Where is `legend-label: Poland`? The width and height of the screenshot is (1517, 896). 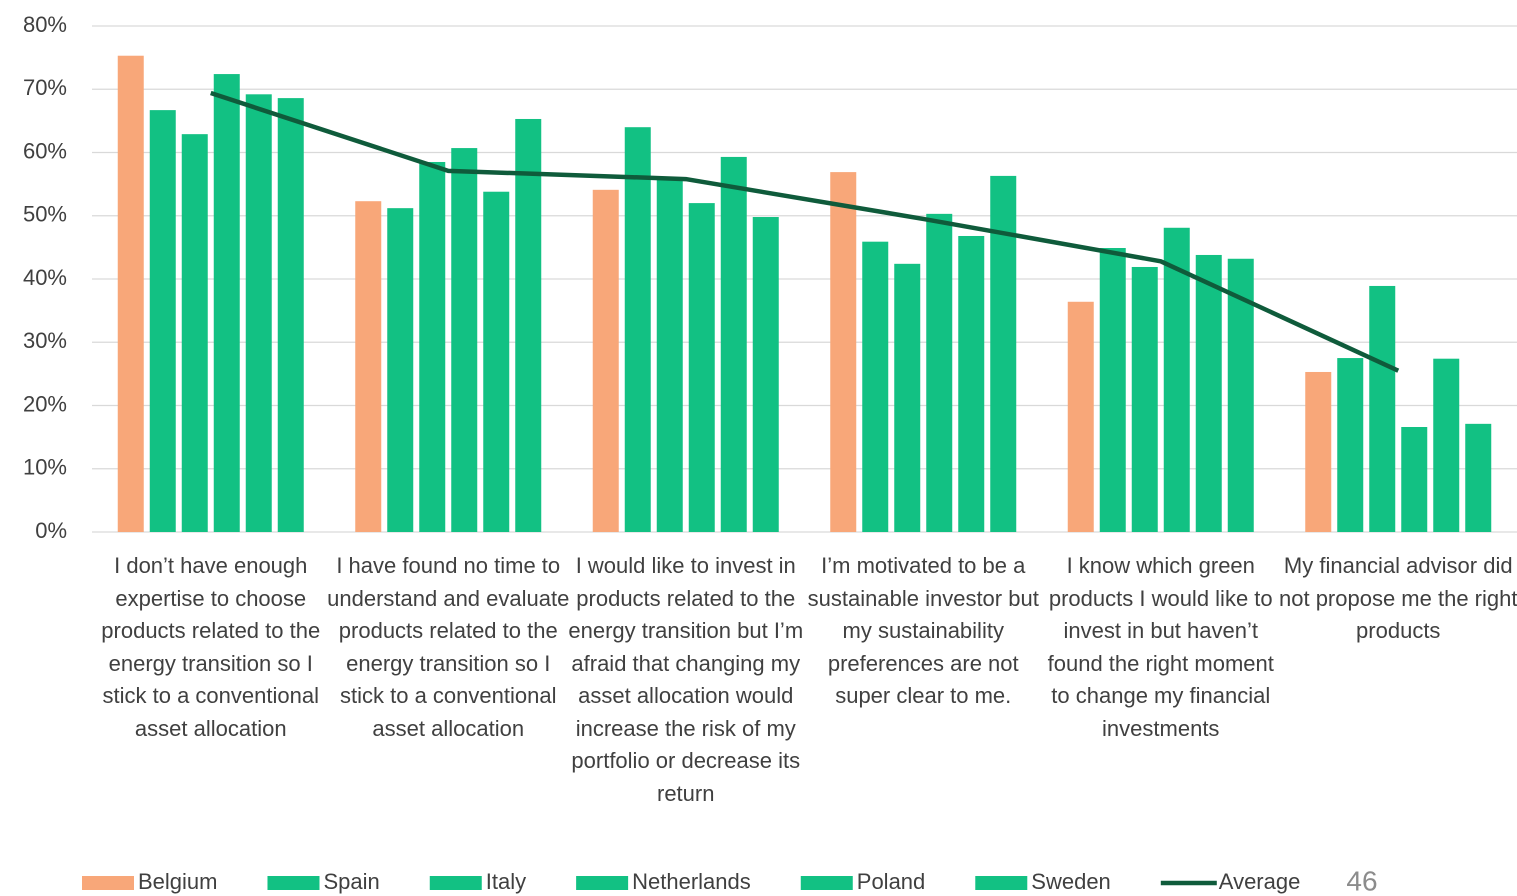 legend-label: Poland is located at coordinates (891, 881).